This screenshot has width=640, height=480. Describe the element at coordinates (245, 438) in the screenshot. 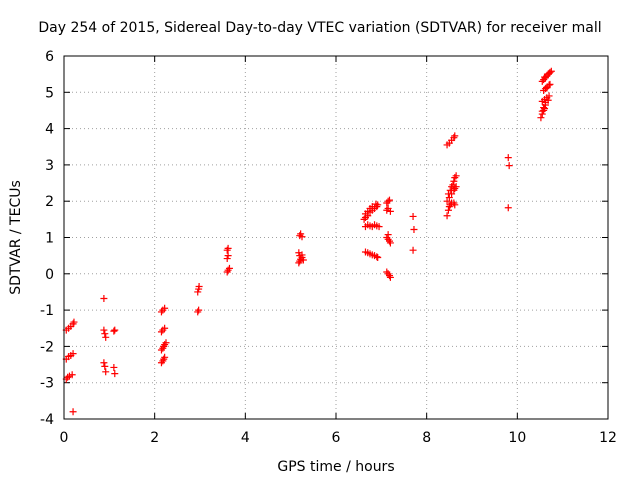

I see `x-tick-label: 4` at that location.